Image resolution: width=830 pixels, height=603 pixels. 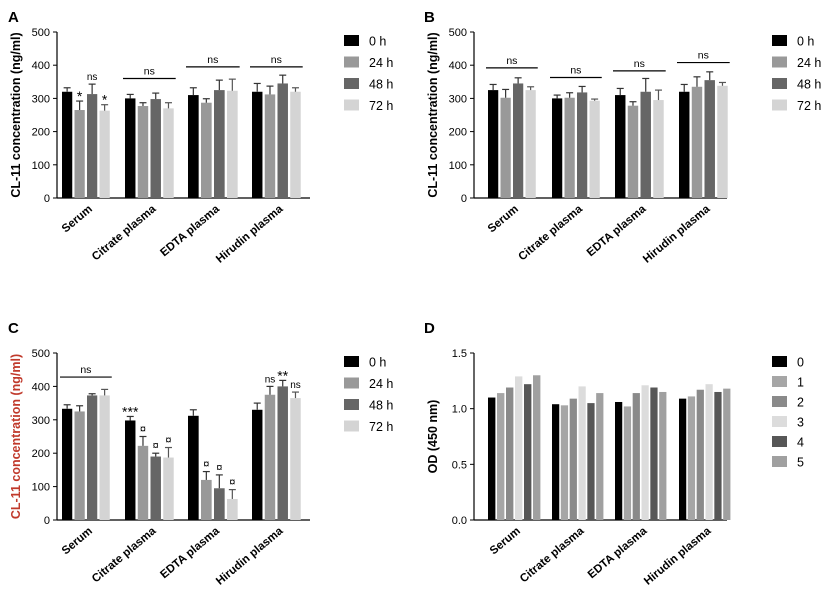 What do you see at coordinates (13, 328) in the screenshot?
I see `panel-letter: C` at bounding box center [13, 328].